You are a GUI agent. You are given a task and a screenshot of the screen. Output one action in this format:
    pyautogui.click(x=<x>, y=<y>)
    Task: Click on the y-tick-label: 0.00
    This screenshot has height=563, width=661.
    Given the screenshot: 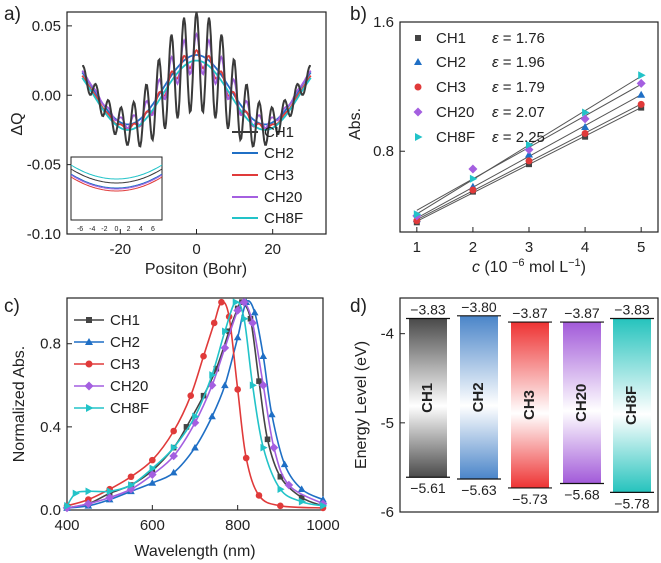 What is the action you would take?
    pyautogui.click(x=46, y=95)
    